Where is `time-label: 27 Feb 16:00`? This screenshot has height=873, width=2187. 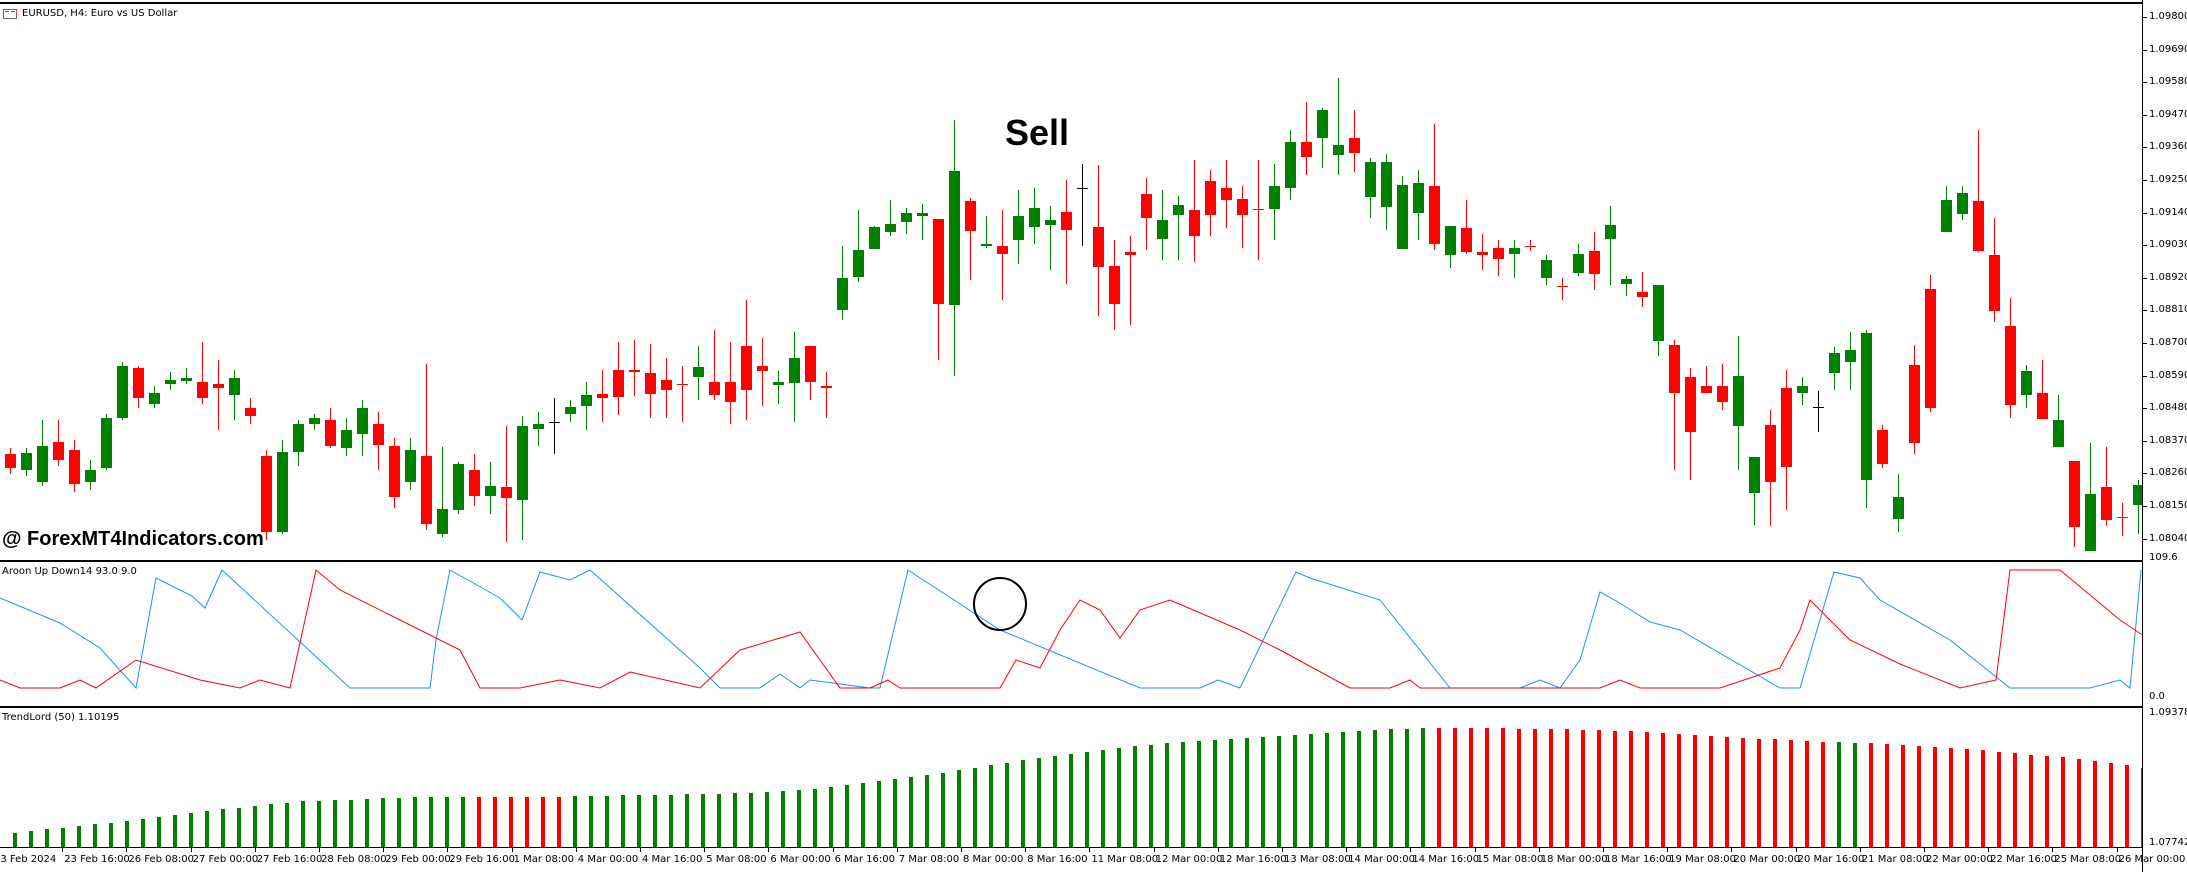
time-label: 27 Feb 16:00 is located at coordinates (289, 859).